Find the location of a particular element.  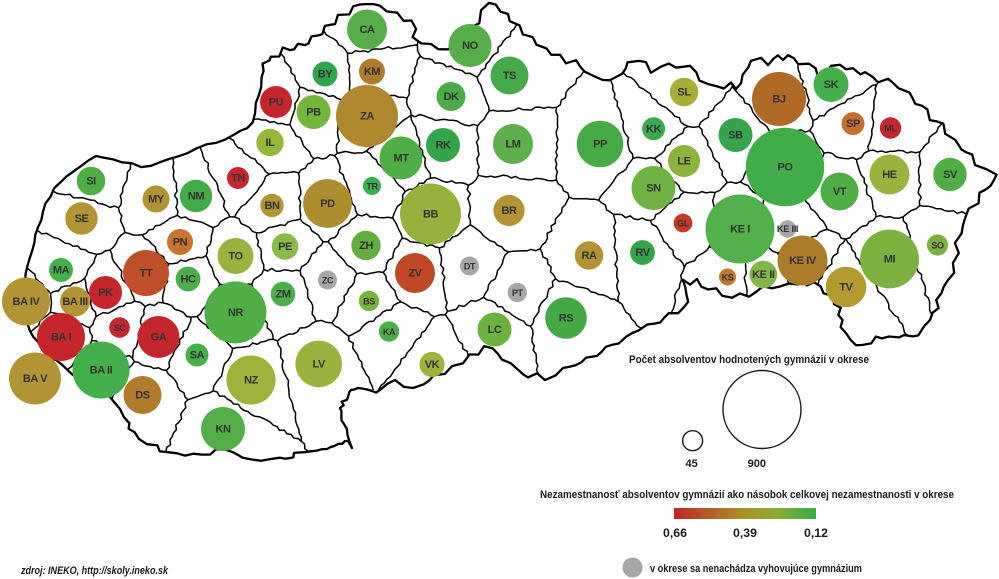

svg-text: ZA is located at coordinates (367, 117).